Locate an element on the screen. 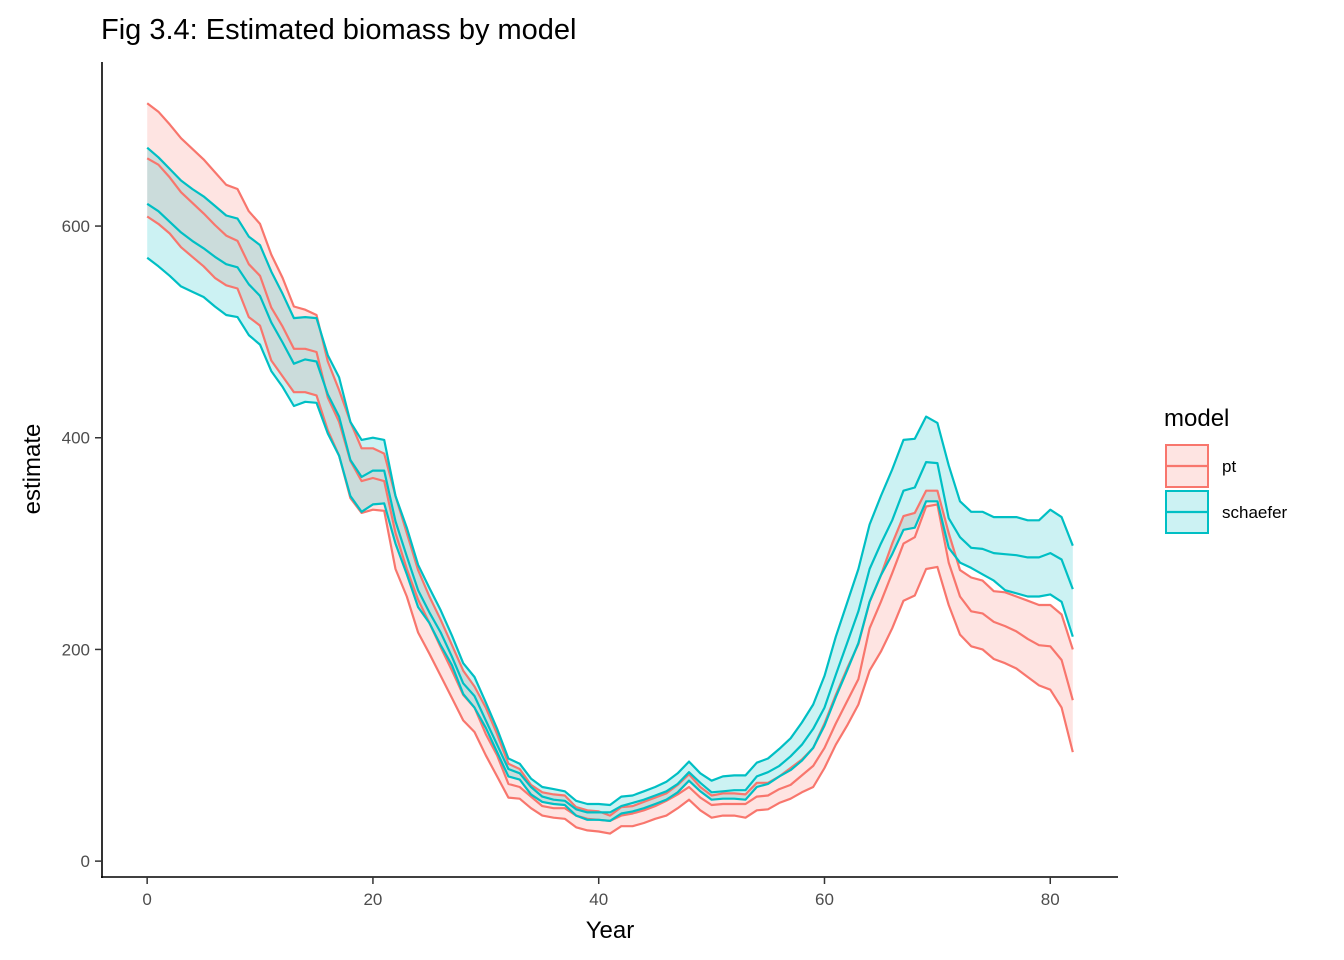 The width and height of the screenshot is (1344, 960). y-tick-label: 0 is located at coordinates (85, 861).